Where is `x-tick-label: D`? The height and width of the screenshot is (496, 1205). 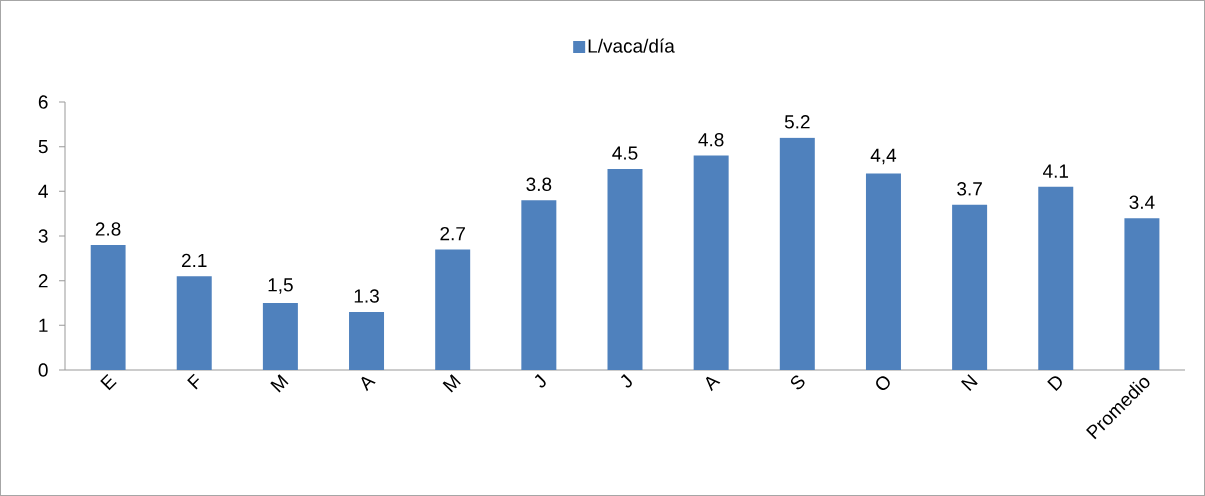
x-tick-label: D is located at coordinates (1054, 383).